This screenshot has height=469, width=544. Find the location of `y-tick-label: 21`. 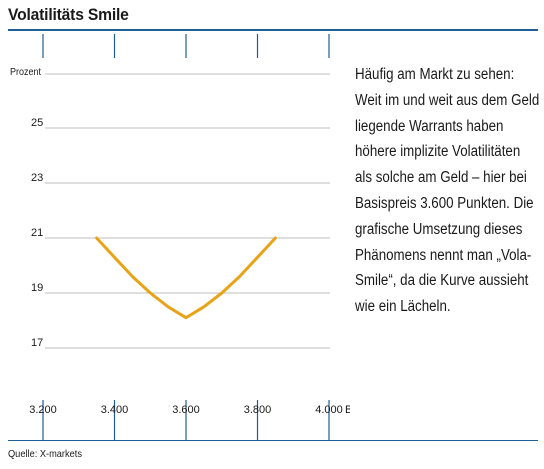

y-tick-label: 21 is located at coordinates (37, 233).